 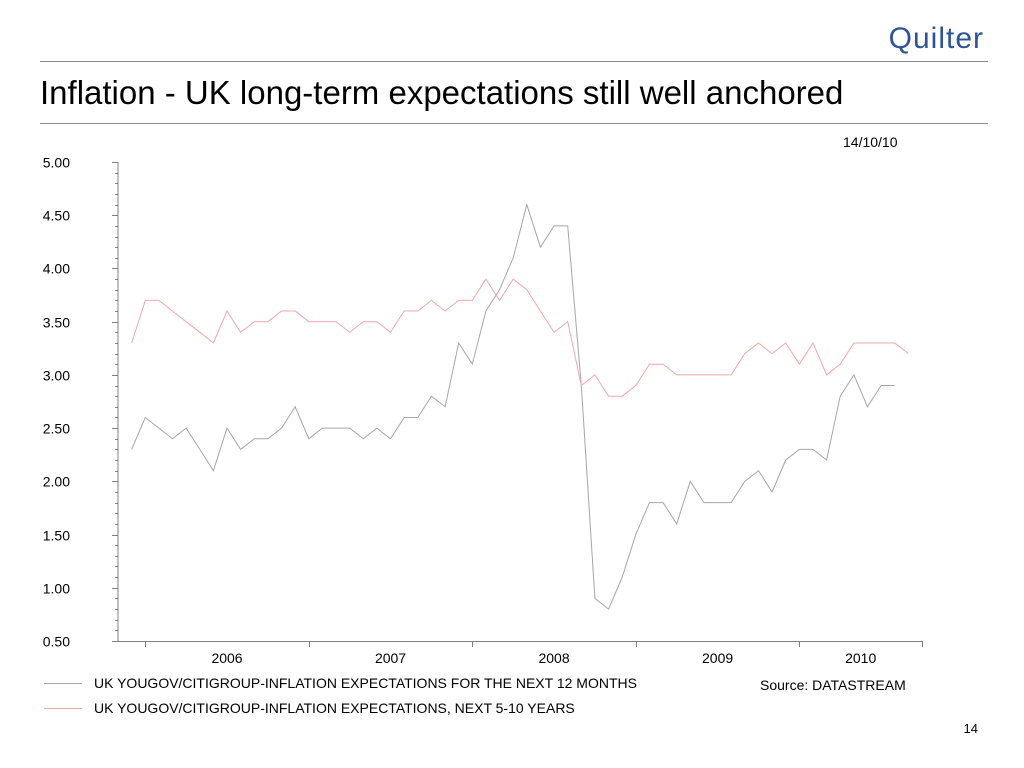 I want to click on legend-swatch-long-term, so click(x=63, y=708).